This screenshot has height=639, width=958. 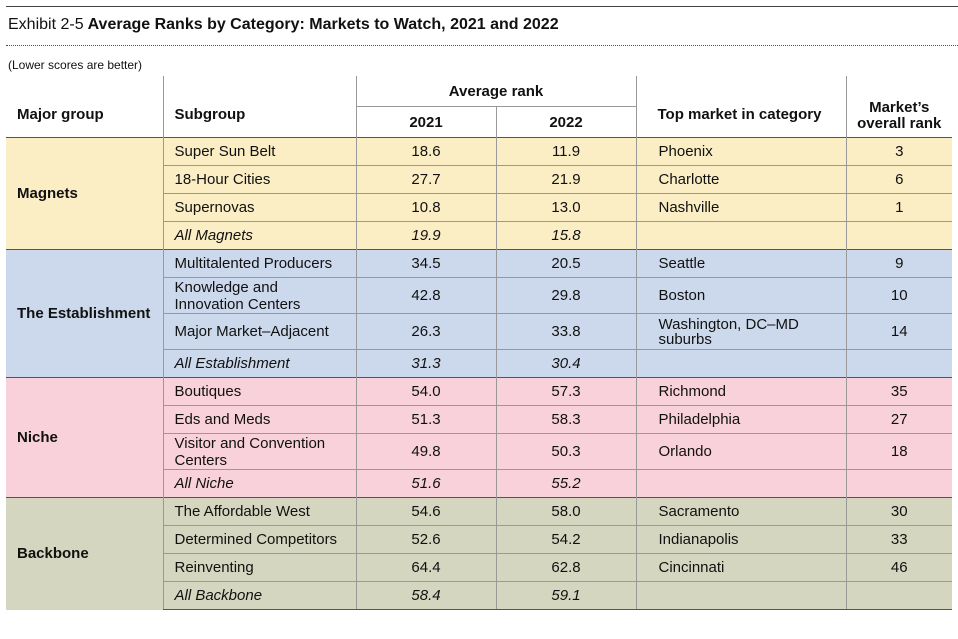 I want to click on table-row-summary: All Backbone 58.4 59.1, so click(x=479, y=595).